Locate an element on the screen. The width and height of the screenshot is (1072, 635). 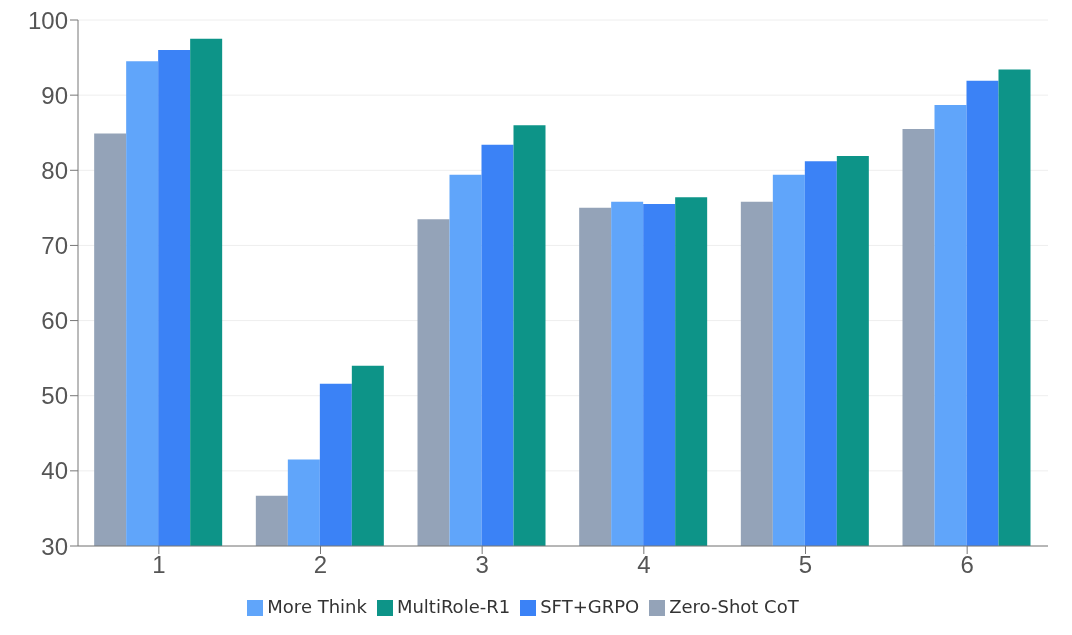
y-tick-label: 80 is located at coordinates (54, 170).